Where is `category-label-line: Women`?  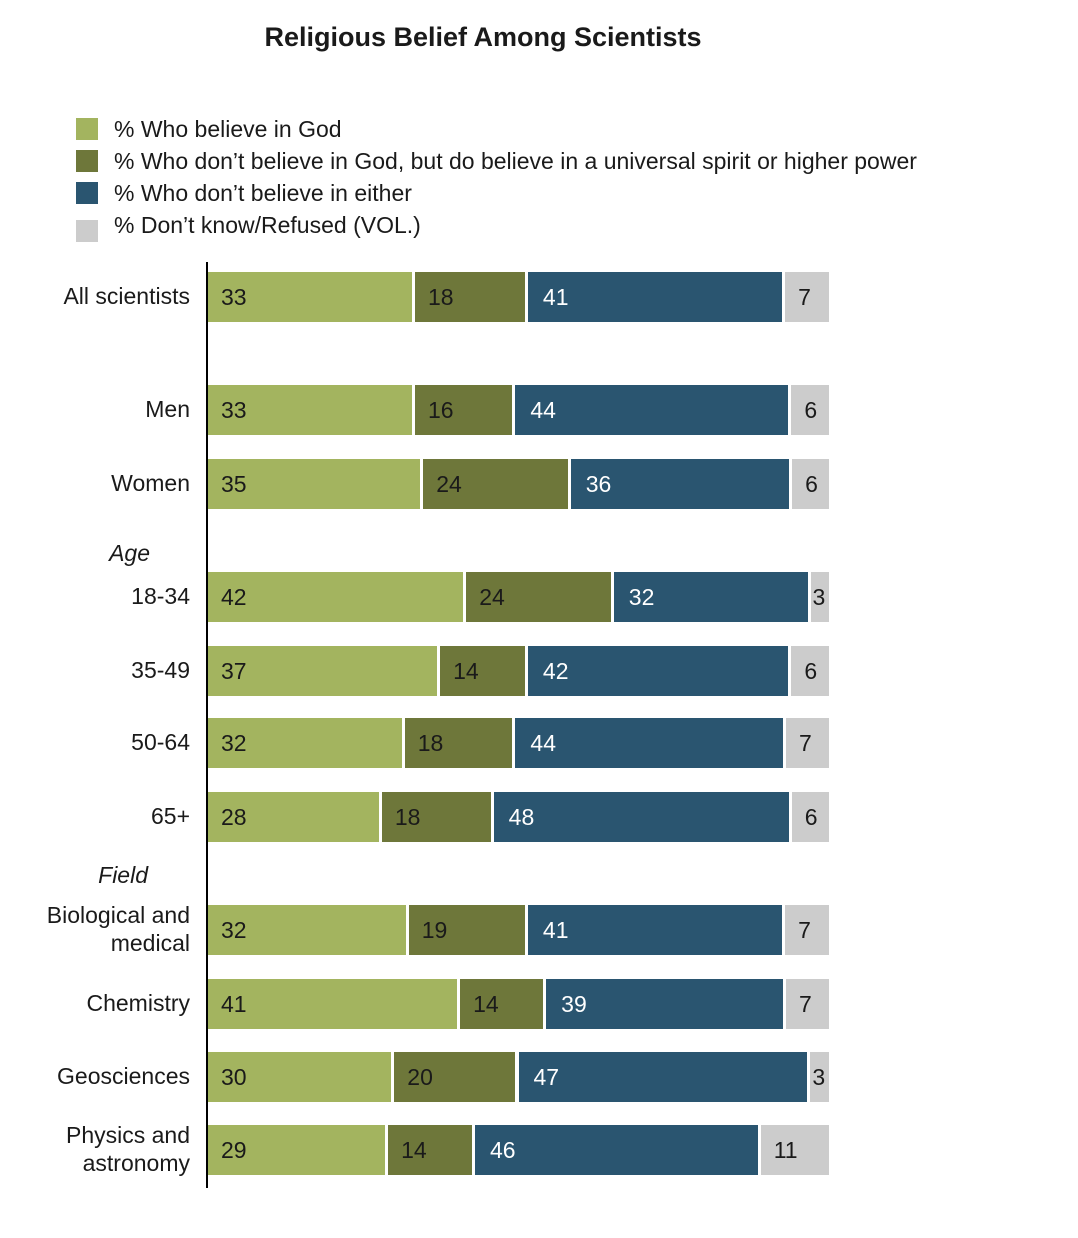
category-label-line: Women is located at coordinates (150, 483).